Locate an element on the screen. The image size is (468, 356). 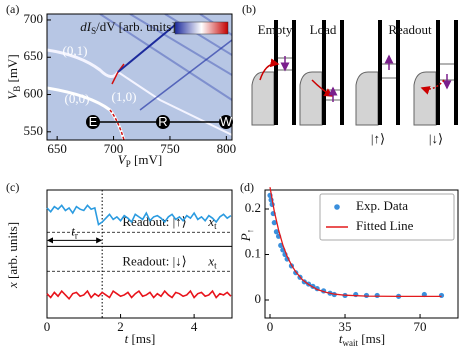
axis-label: P↑ is located at coordinates (246, 235).